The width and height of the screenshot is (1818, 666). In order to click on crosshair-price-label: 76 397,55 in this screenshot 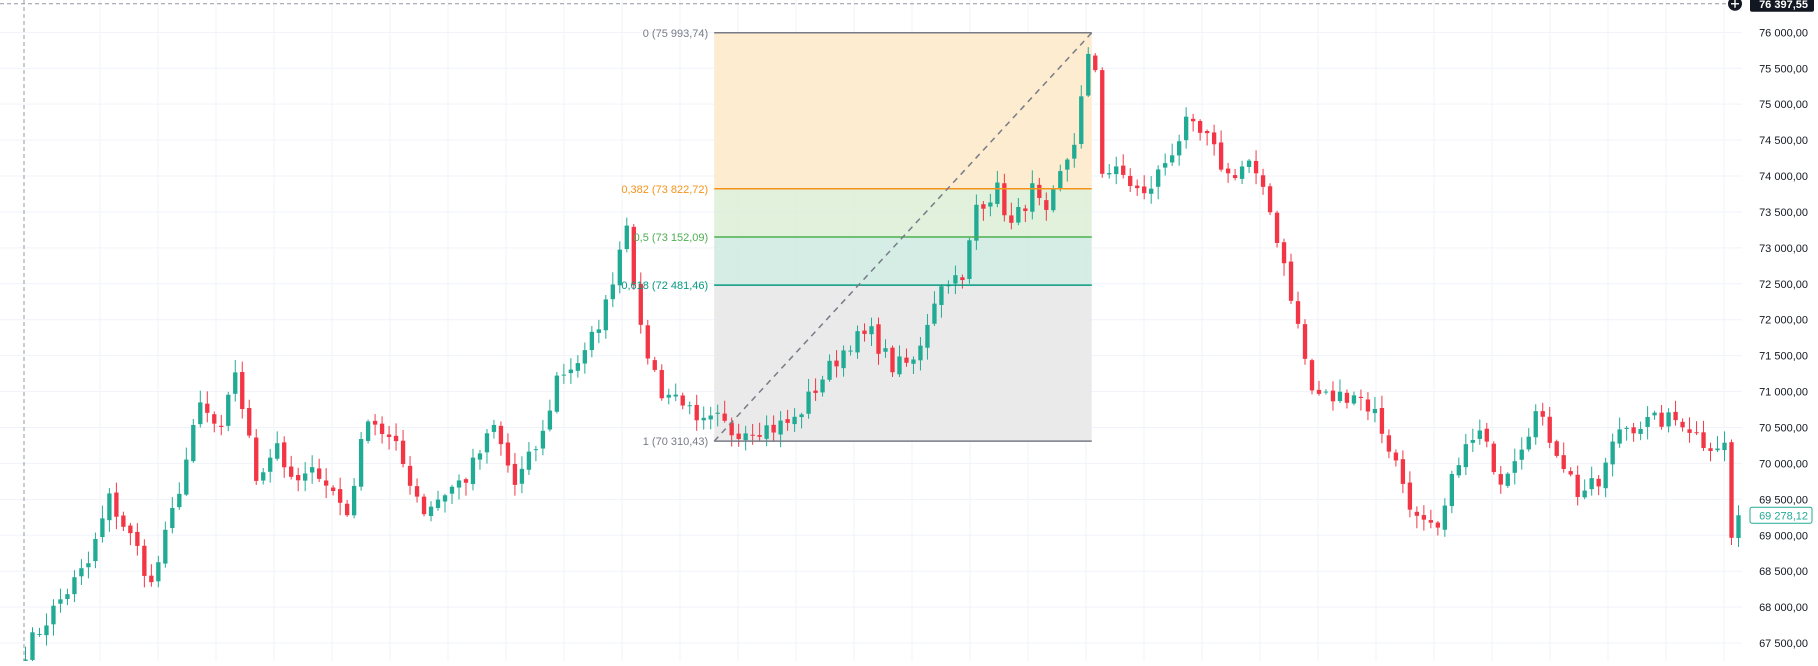, I will do `click(1783, 5)`.